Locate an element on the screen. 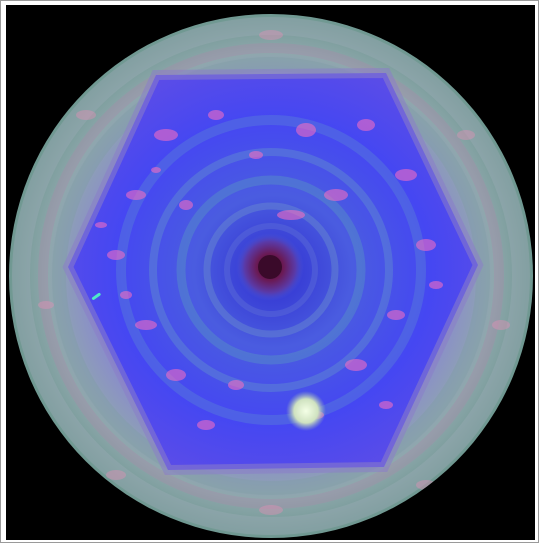 The image size is (539, 543). bright-storm is located at coordinates (306, 411).